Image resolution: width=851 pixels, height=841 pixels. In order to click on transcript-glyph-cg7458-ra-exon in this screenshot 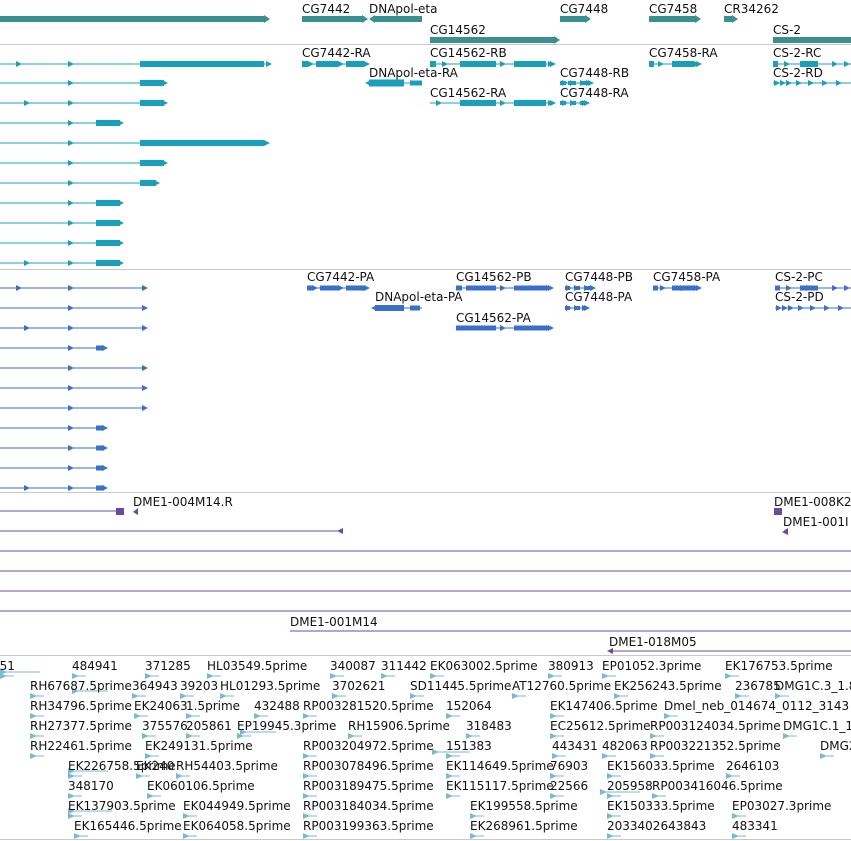, I will do `click(651, 64)`.